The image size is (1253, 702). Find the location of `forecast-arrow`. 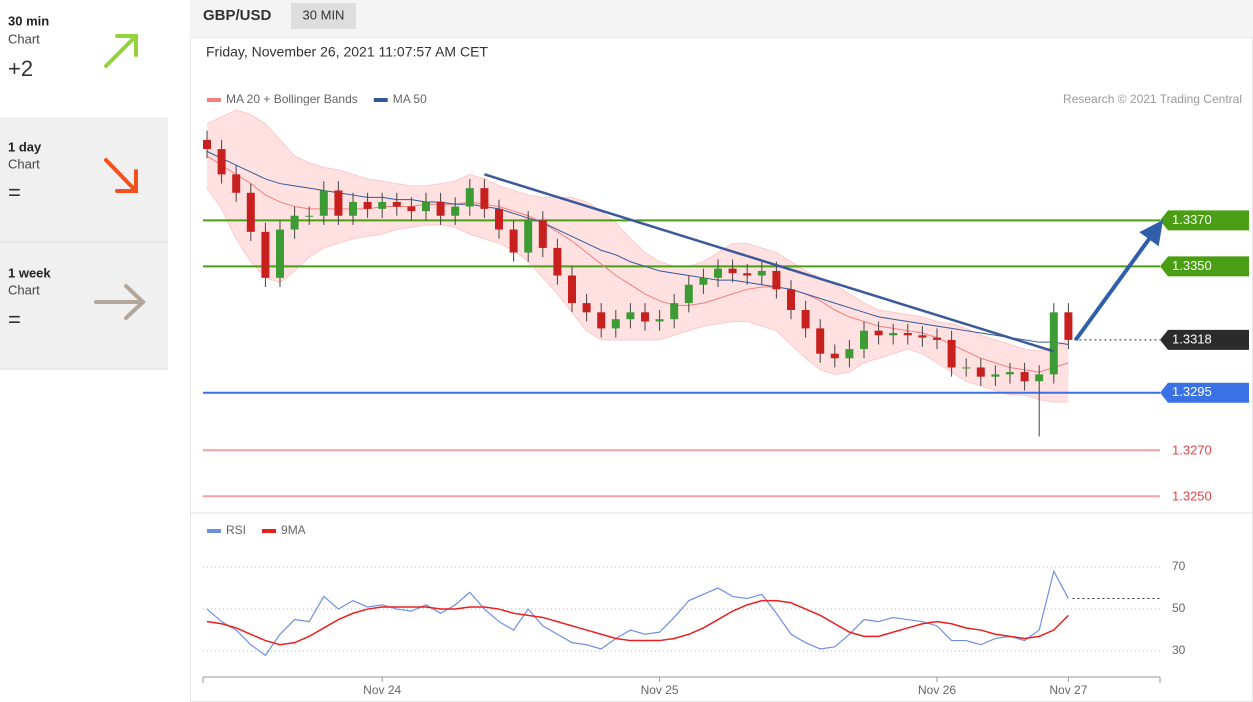

forecast-arrow is located at coordinates (1119, 280).